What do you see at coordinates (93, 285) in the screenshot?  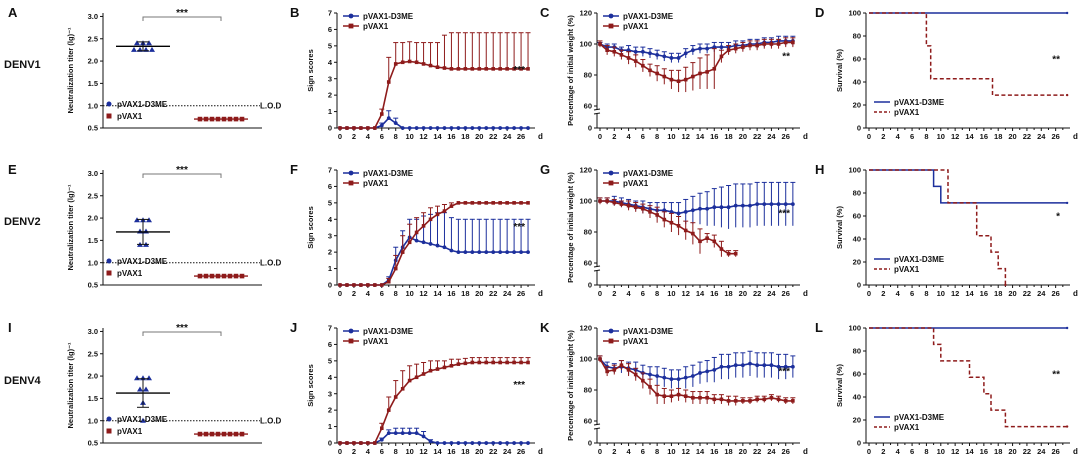 I see `y-tick-label: 0.5` at bounding box center [93, 285].